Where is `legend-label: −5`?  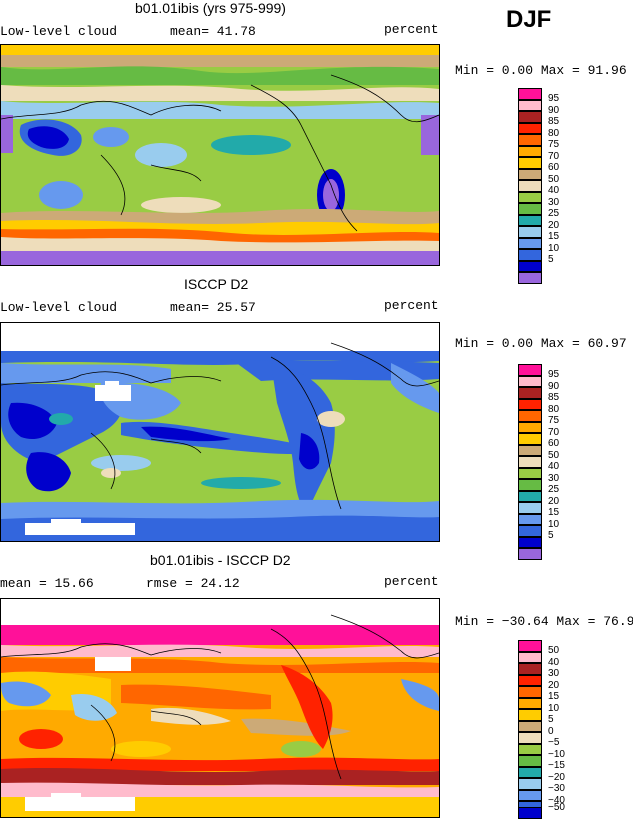 legend-label: −5 is located at coordinates (554, 742).